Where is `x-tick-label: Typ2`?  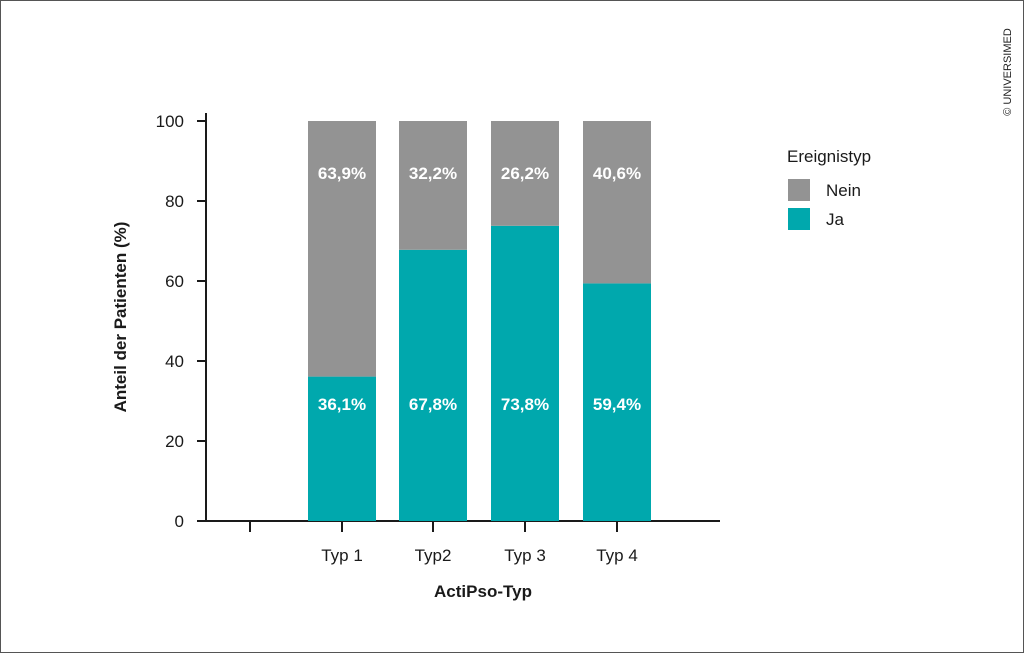 x-tick-label: Typ2 is located at coordinates (433, 555).